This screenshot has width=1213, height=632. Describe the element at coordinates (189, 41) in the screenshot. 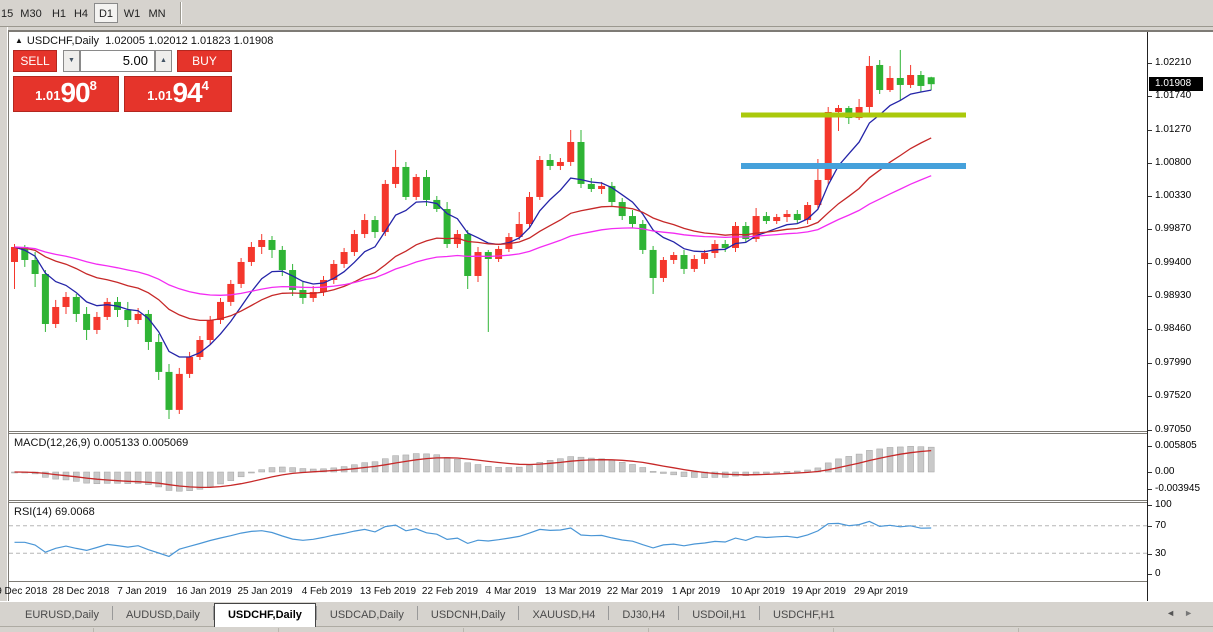

I see `ohlc-values: 1.02005 1.02012 1.01823 1.01908` at that location.